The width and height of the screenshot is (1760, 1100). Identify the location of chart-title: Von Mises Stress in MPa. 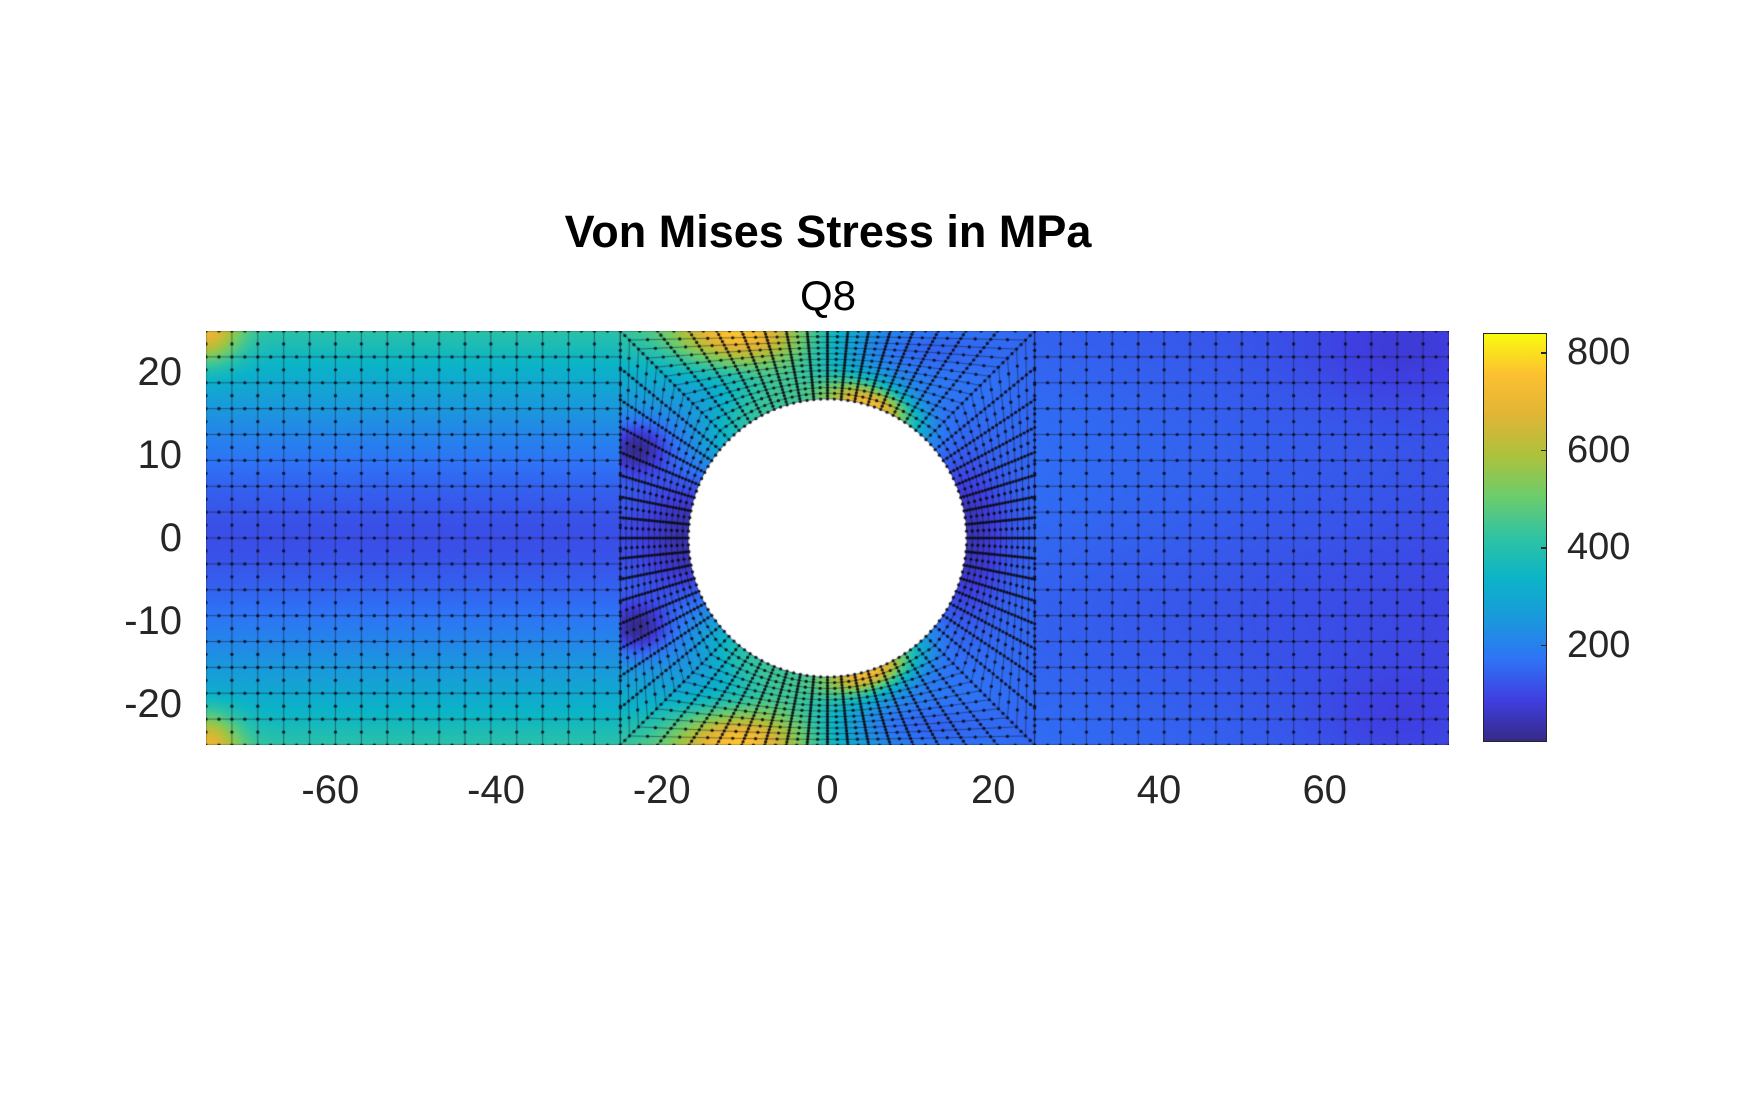
(828, 231).